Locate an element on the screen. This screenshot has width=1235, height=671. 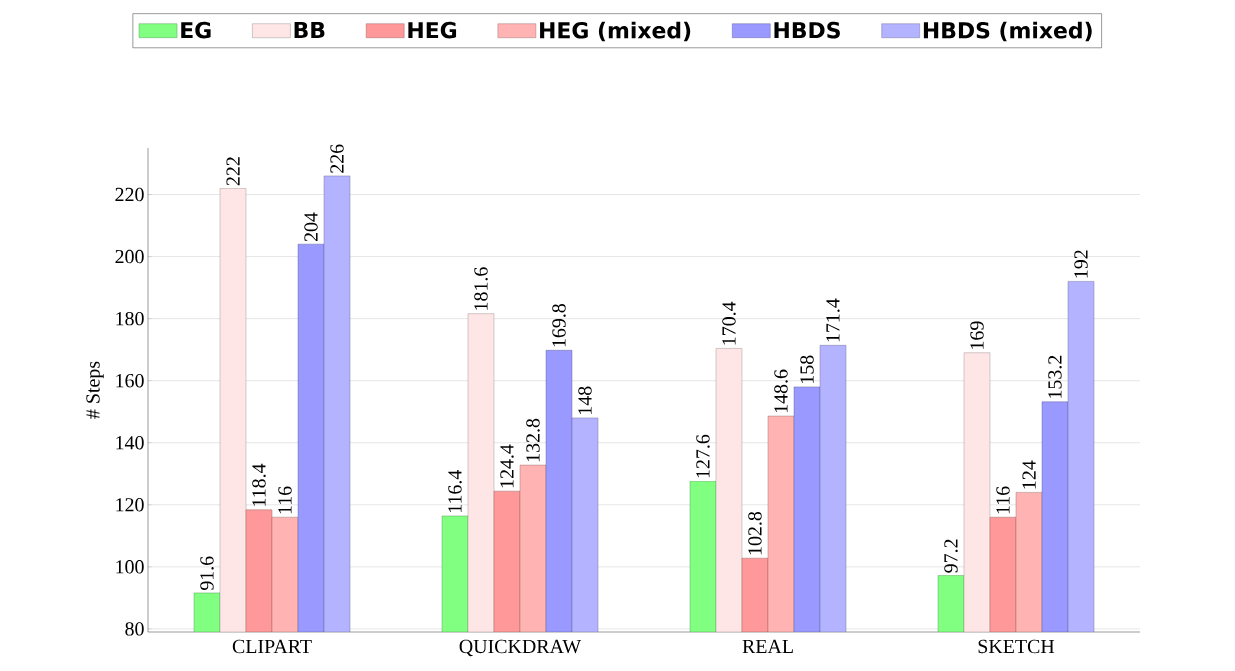
data-label: 97.2 is located at coordinates (951, 556).